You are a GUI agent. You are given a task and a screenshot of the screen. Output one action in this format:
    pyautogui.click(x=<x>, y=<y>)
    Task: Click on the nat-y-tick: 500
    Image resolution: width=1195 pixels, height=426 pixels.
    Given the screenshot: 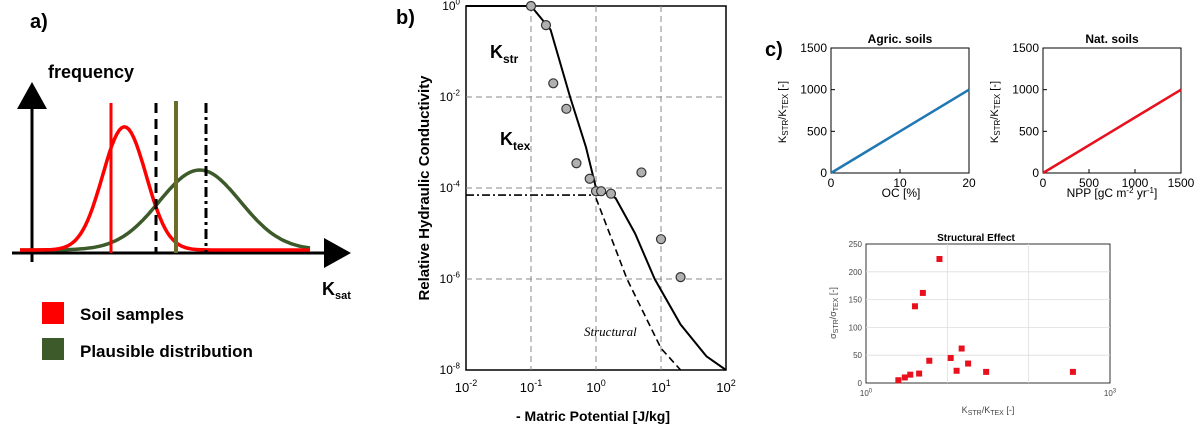 What is the action you would take?
    pyautogui.click(x=1029, y=131)
    